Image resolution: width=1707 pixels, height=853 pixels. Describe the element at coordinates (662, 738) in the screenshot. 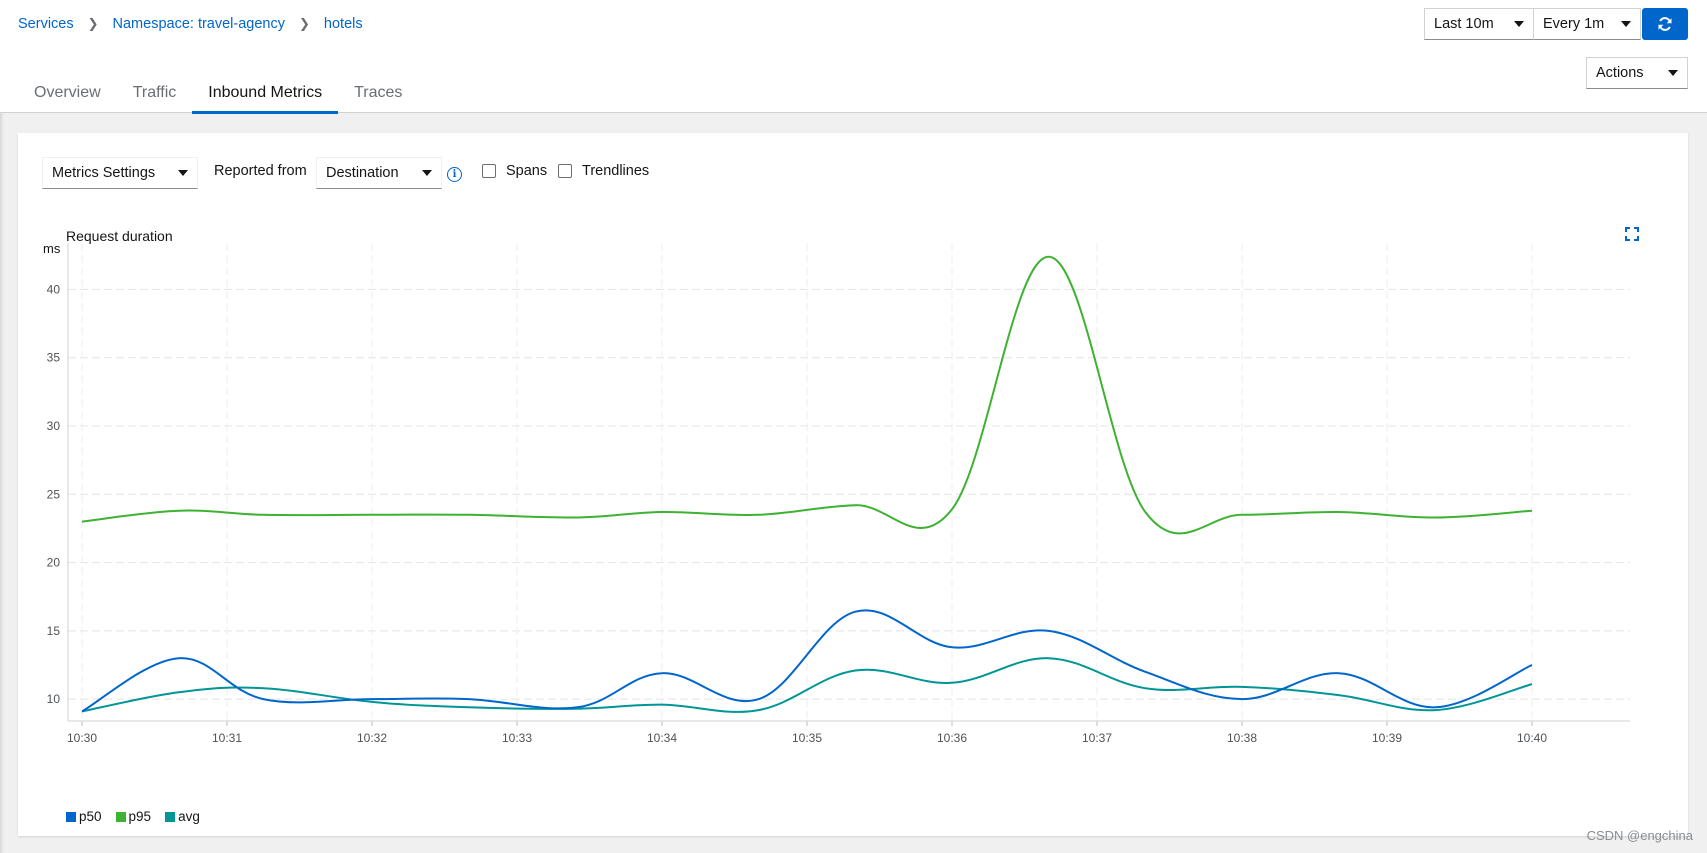

I see `x-tick-label: 10:34` at that location.